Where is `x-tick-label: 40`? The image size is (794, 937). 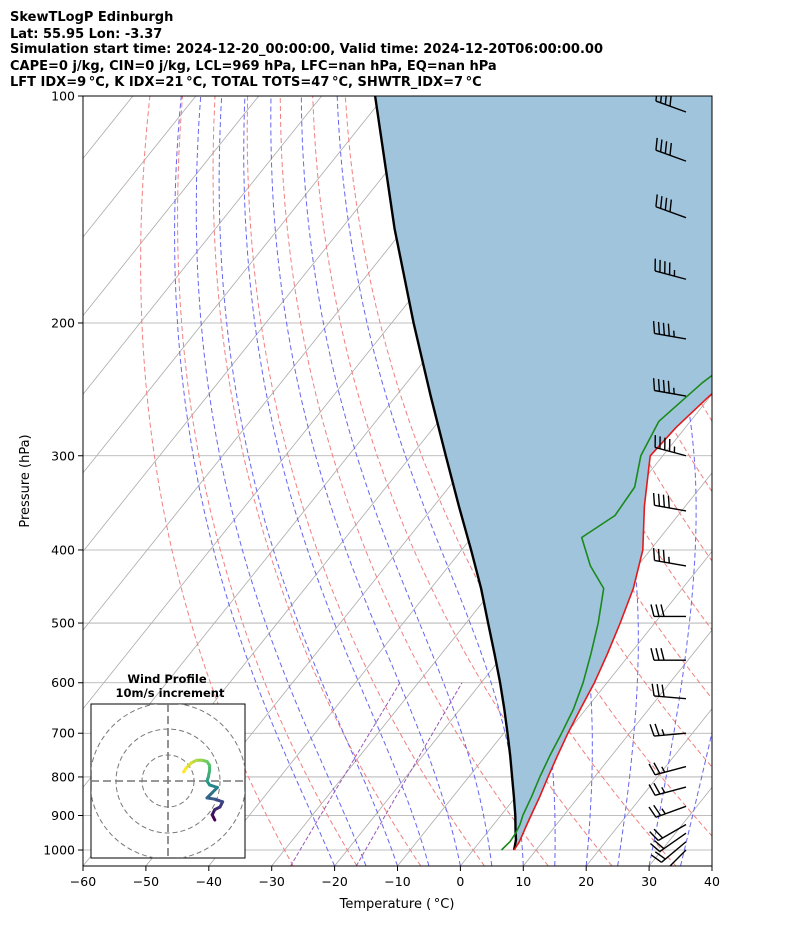
x-tick-label: 40 is located at coordinates (712, 881).